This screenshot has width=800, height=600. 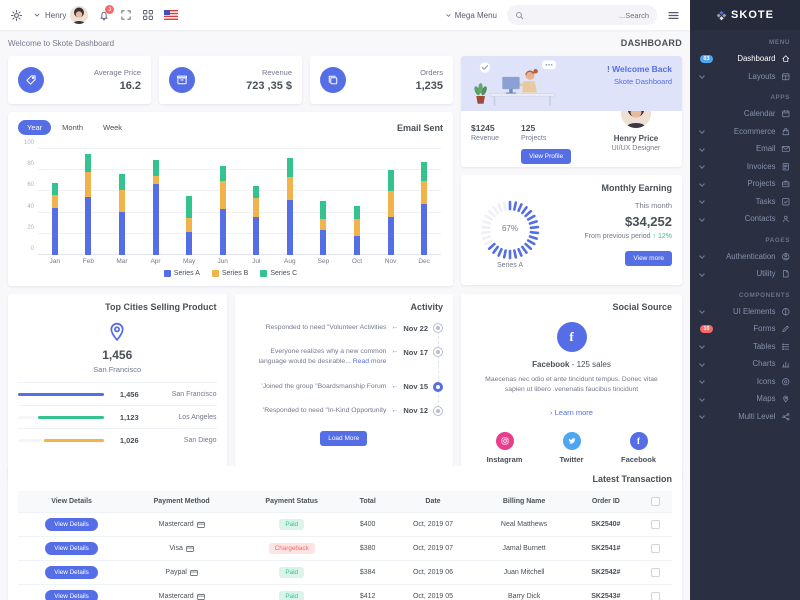 I want to click on activity-date: Nov 17, so click(x=415, y=352).